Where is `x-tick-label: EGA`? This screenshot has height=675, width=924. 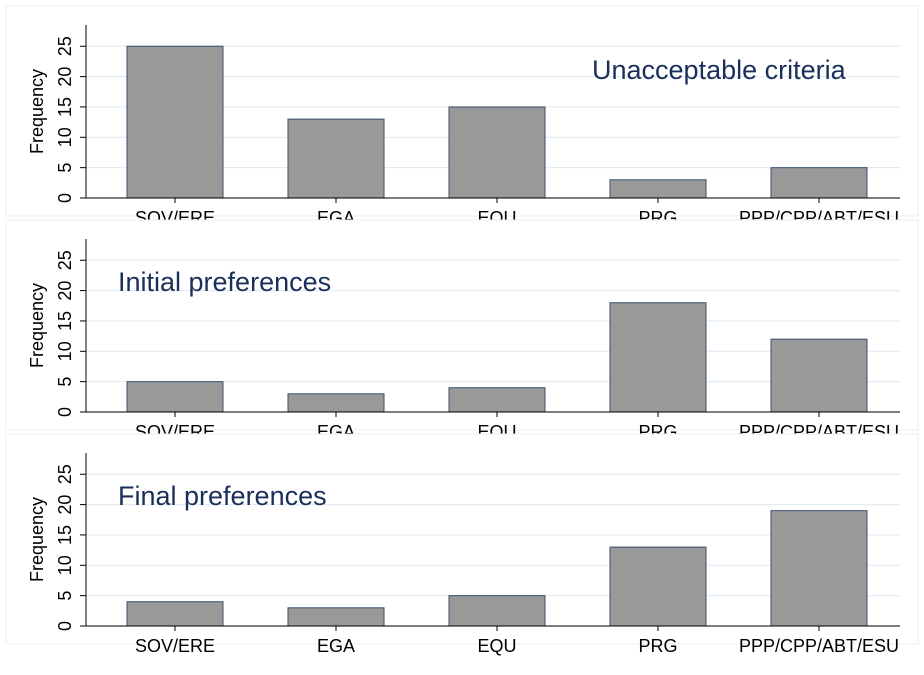 x-tick-label: EGA is located at coordinates (336, 646).